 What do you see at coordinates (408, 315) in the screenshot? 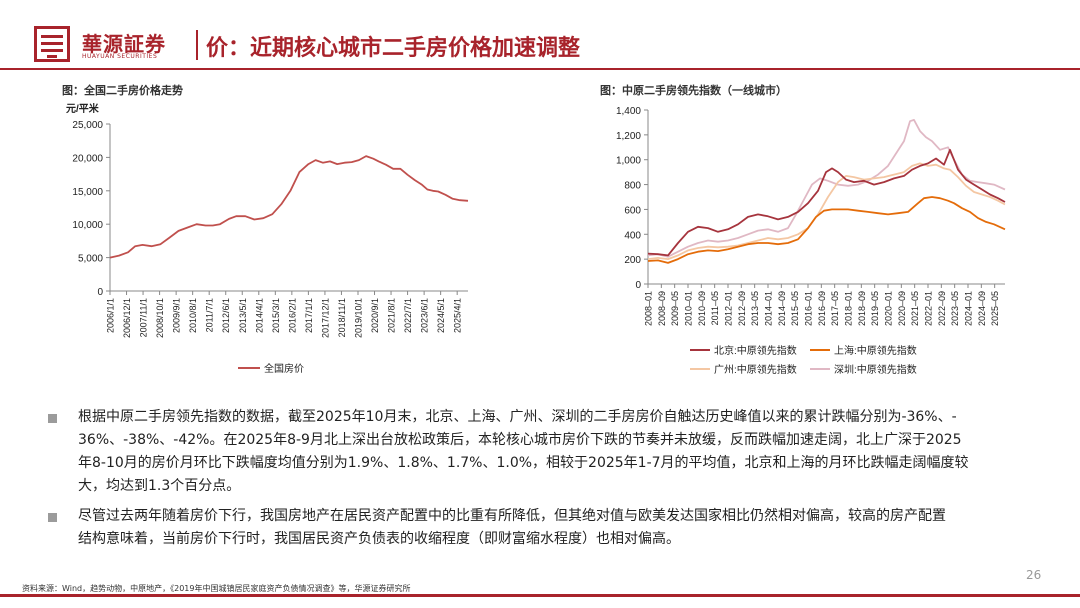
I see `left-x-tick-label: 2022/7/1` at bounding box center [408, 315].